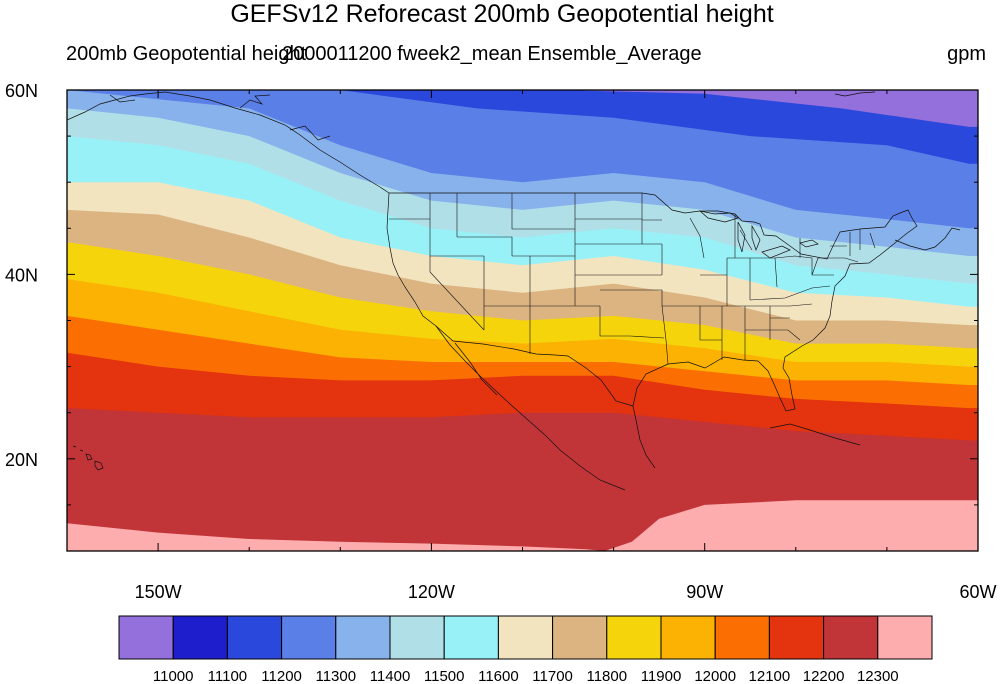  Describe the element at coordinates (335, 676) in the screenshot. I see `colorbar-level-label: 11300` at that location.